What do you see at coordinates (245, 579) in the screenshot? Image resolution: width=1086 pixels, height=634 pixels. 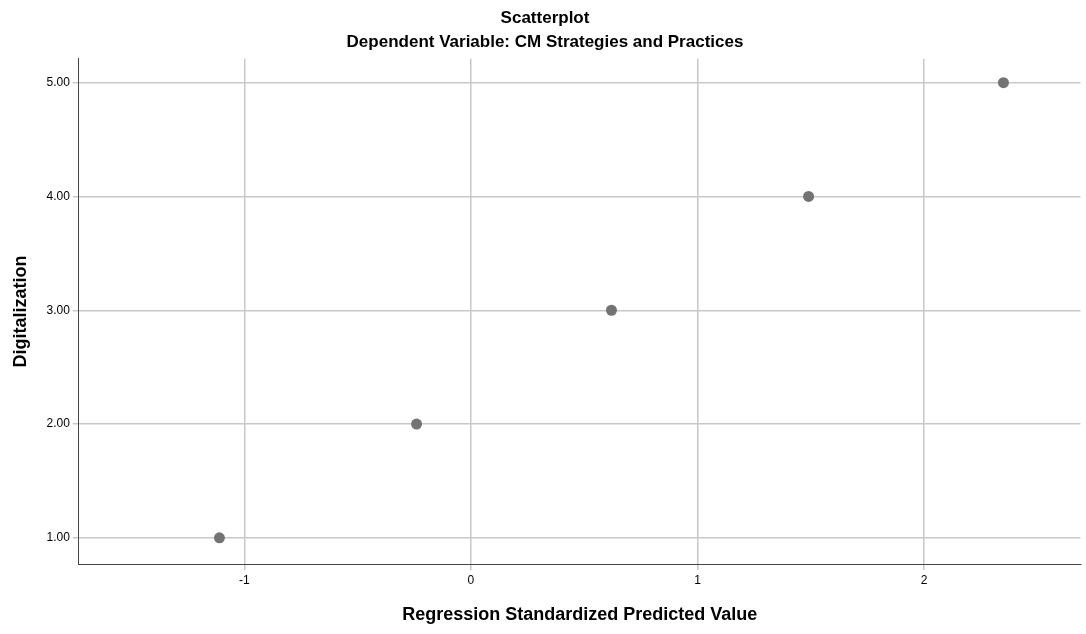 I see `x-tick-label: -1` at bounding box center [245, 579].